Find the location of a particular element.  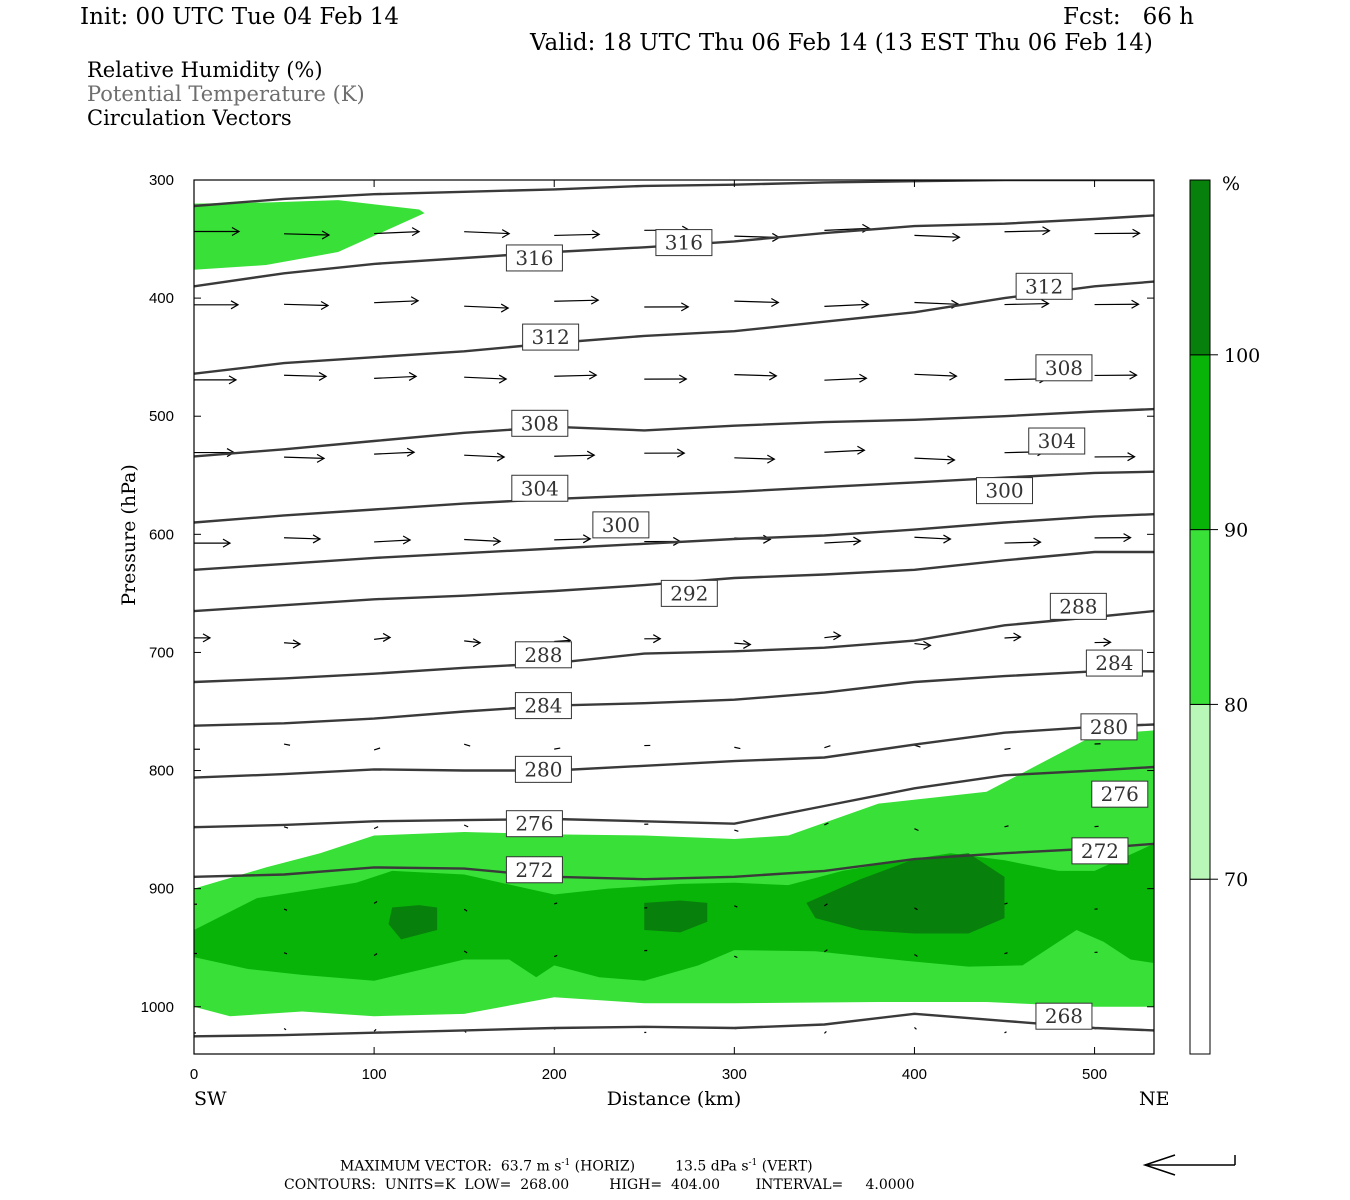

contour-label-text: 304 is located at coordinates (540, 488).